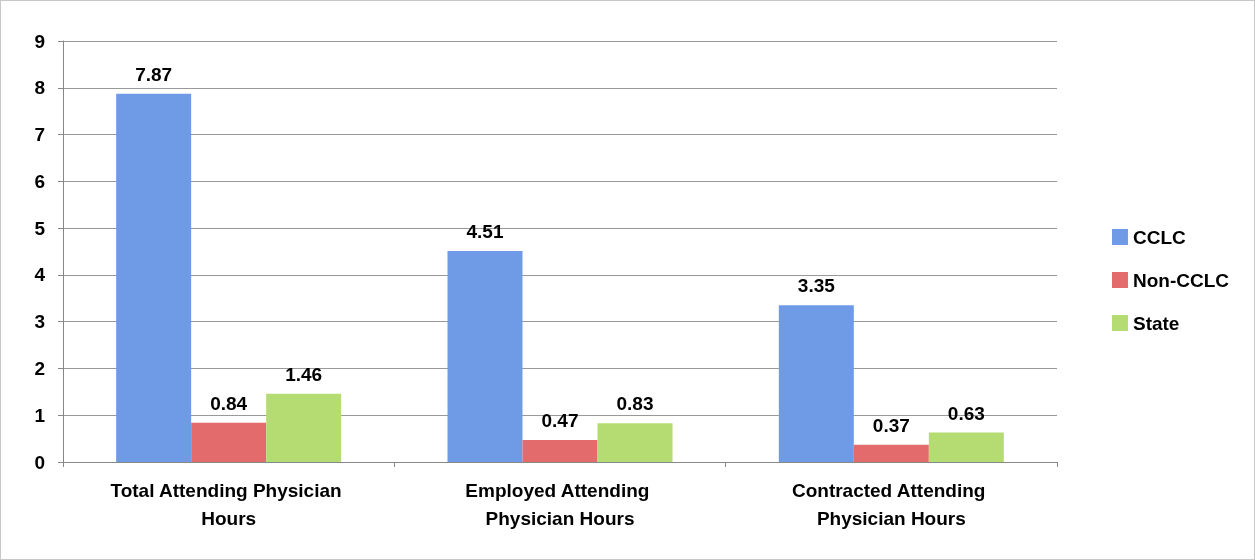  What do you see at coordinates (635, 404) in the screenshot?
I see `data-label: 0.83` at bounding box center [635, 404].